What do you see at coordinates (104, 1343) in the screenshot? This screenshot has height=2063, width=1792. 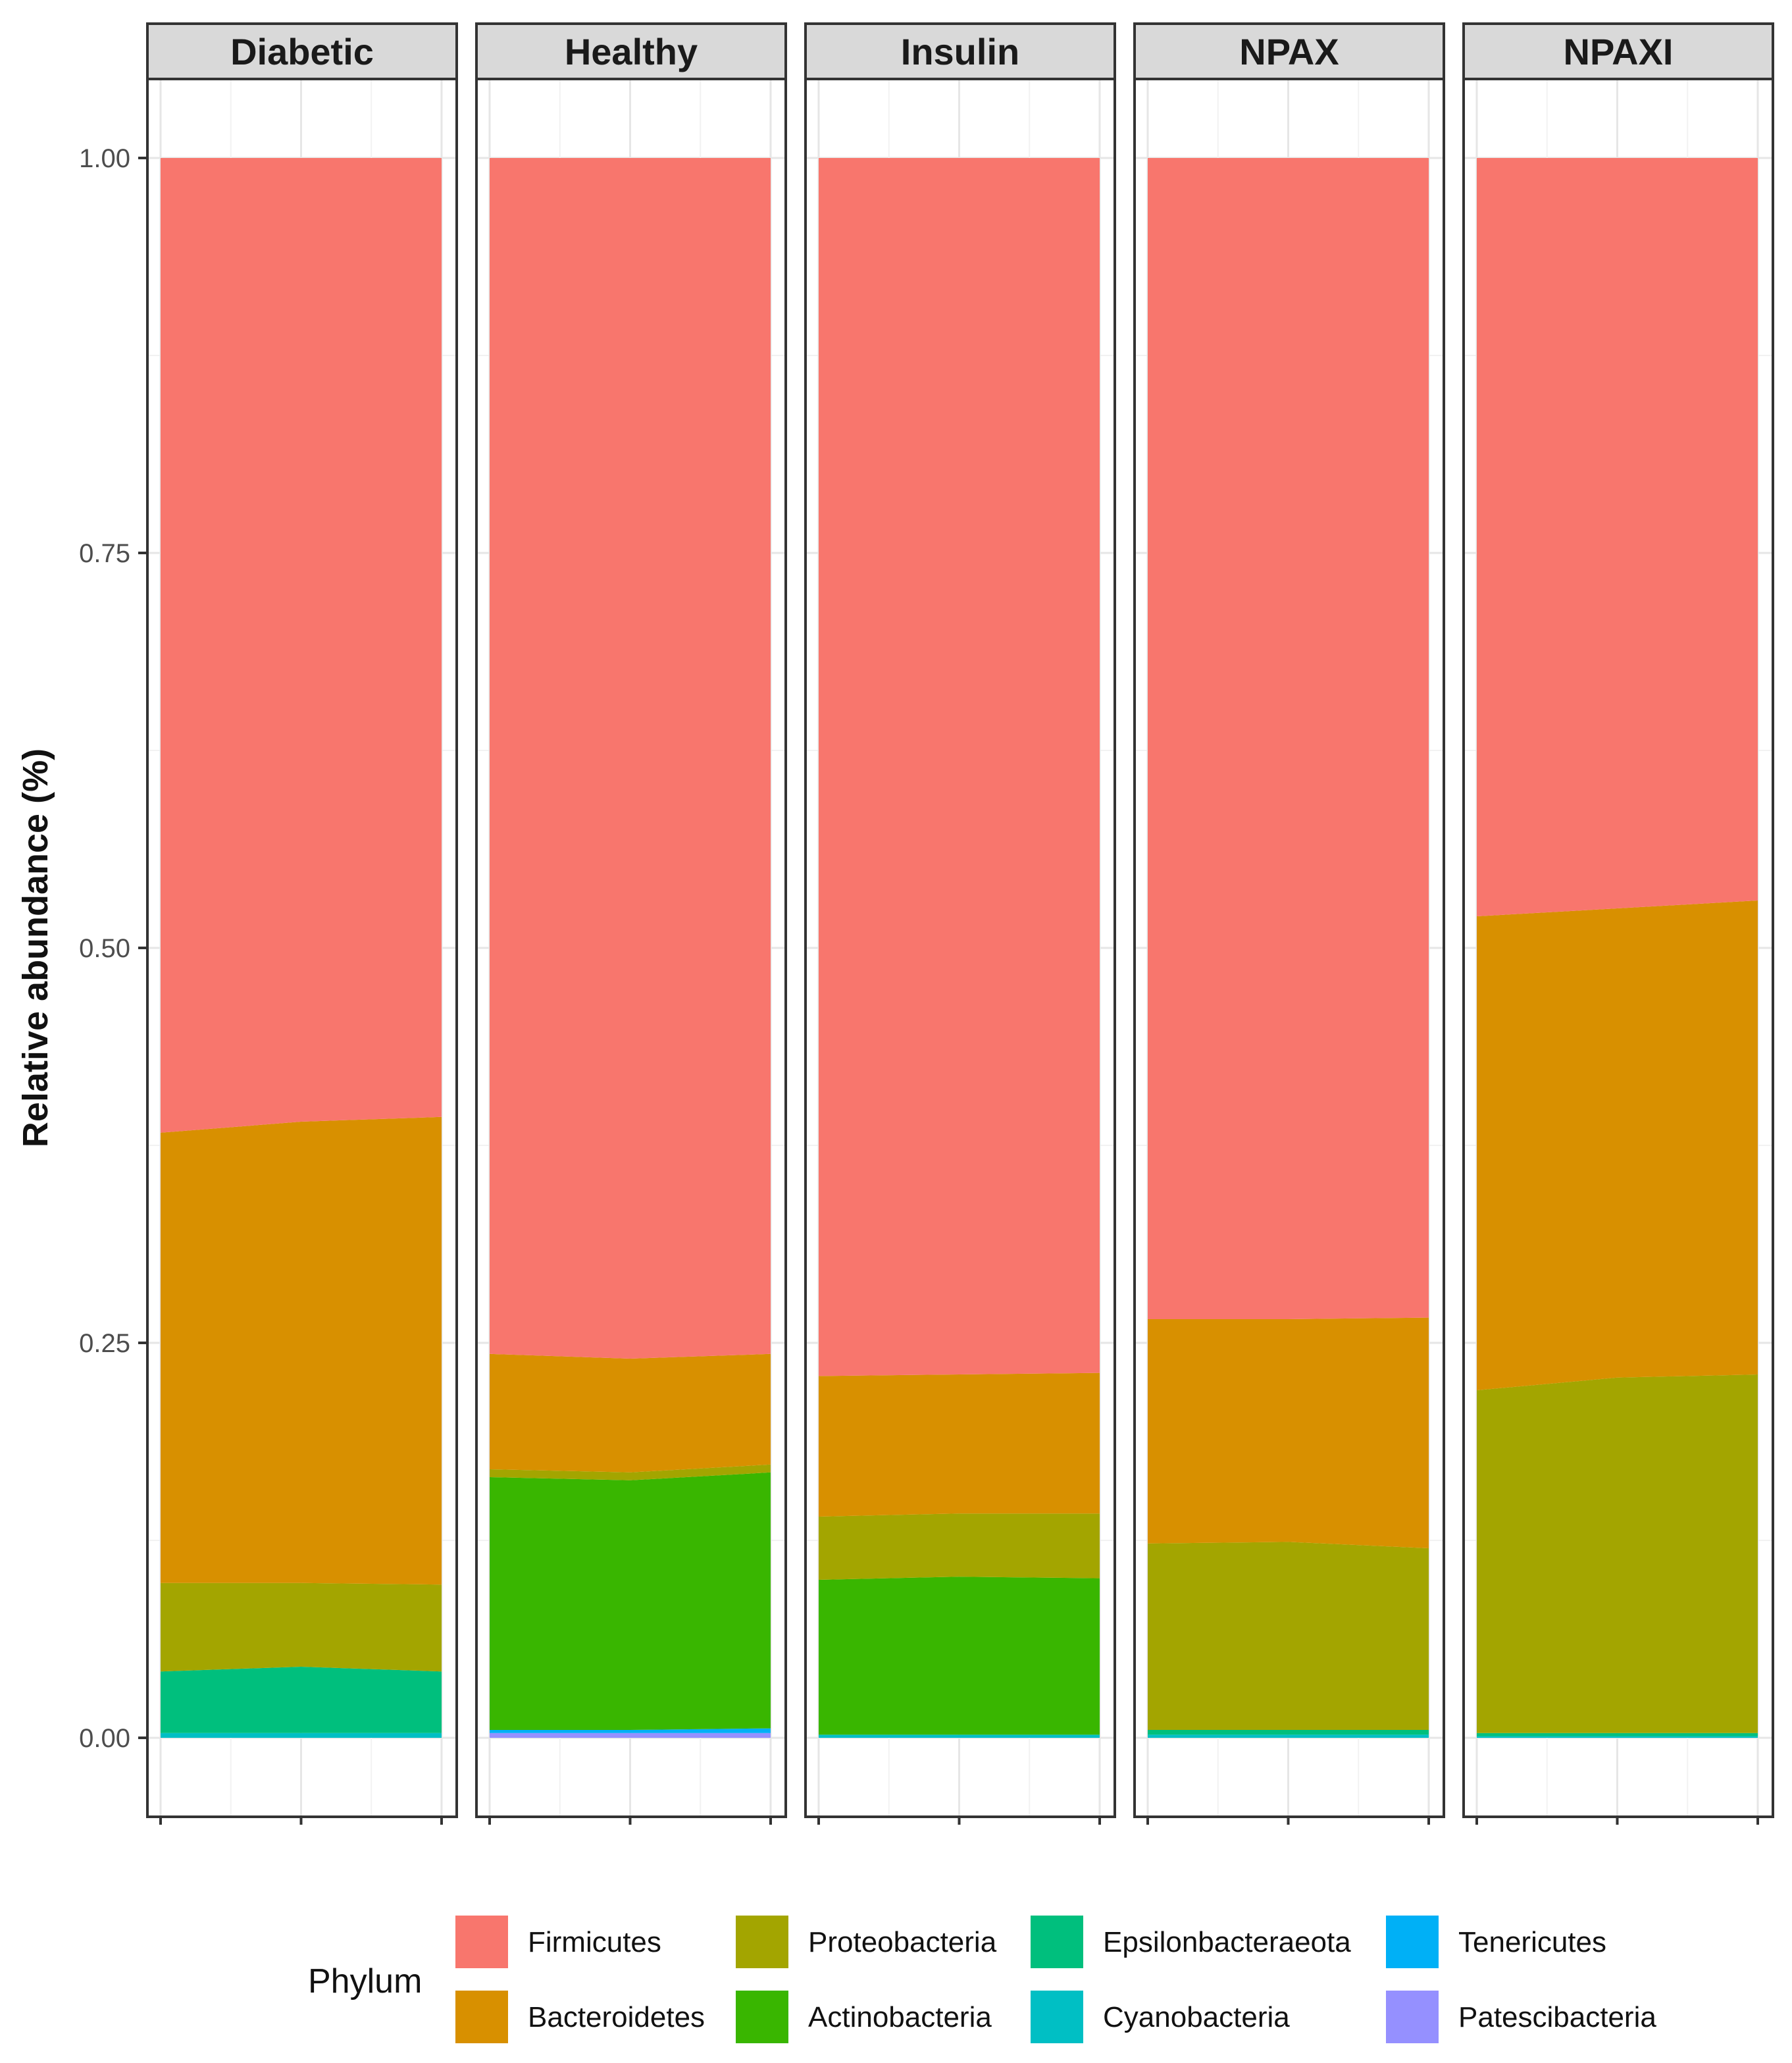 I see `y-tick-label: 0.25` at bounding box center [104, 1343].